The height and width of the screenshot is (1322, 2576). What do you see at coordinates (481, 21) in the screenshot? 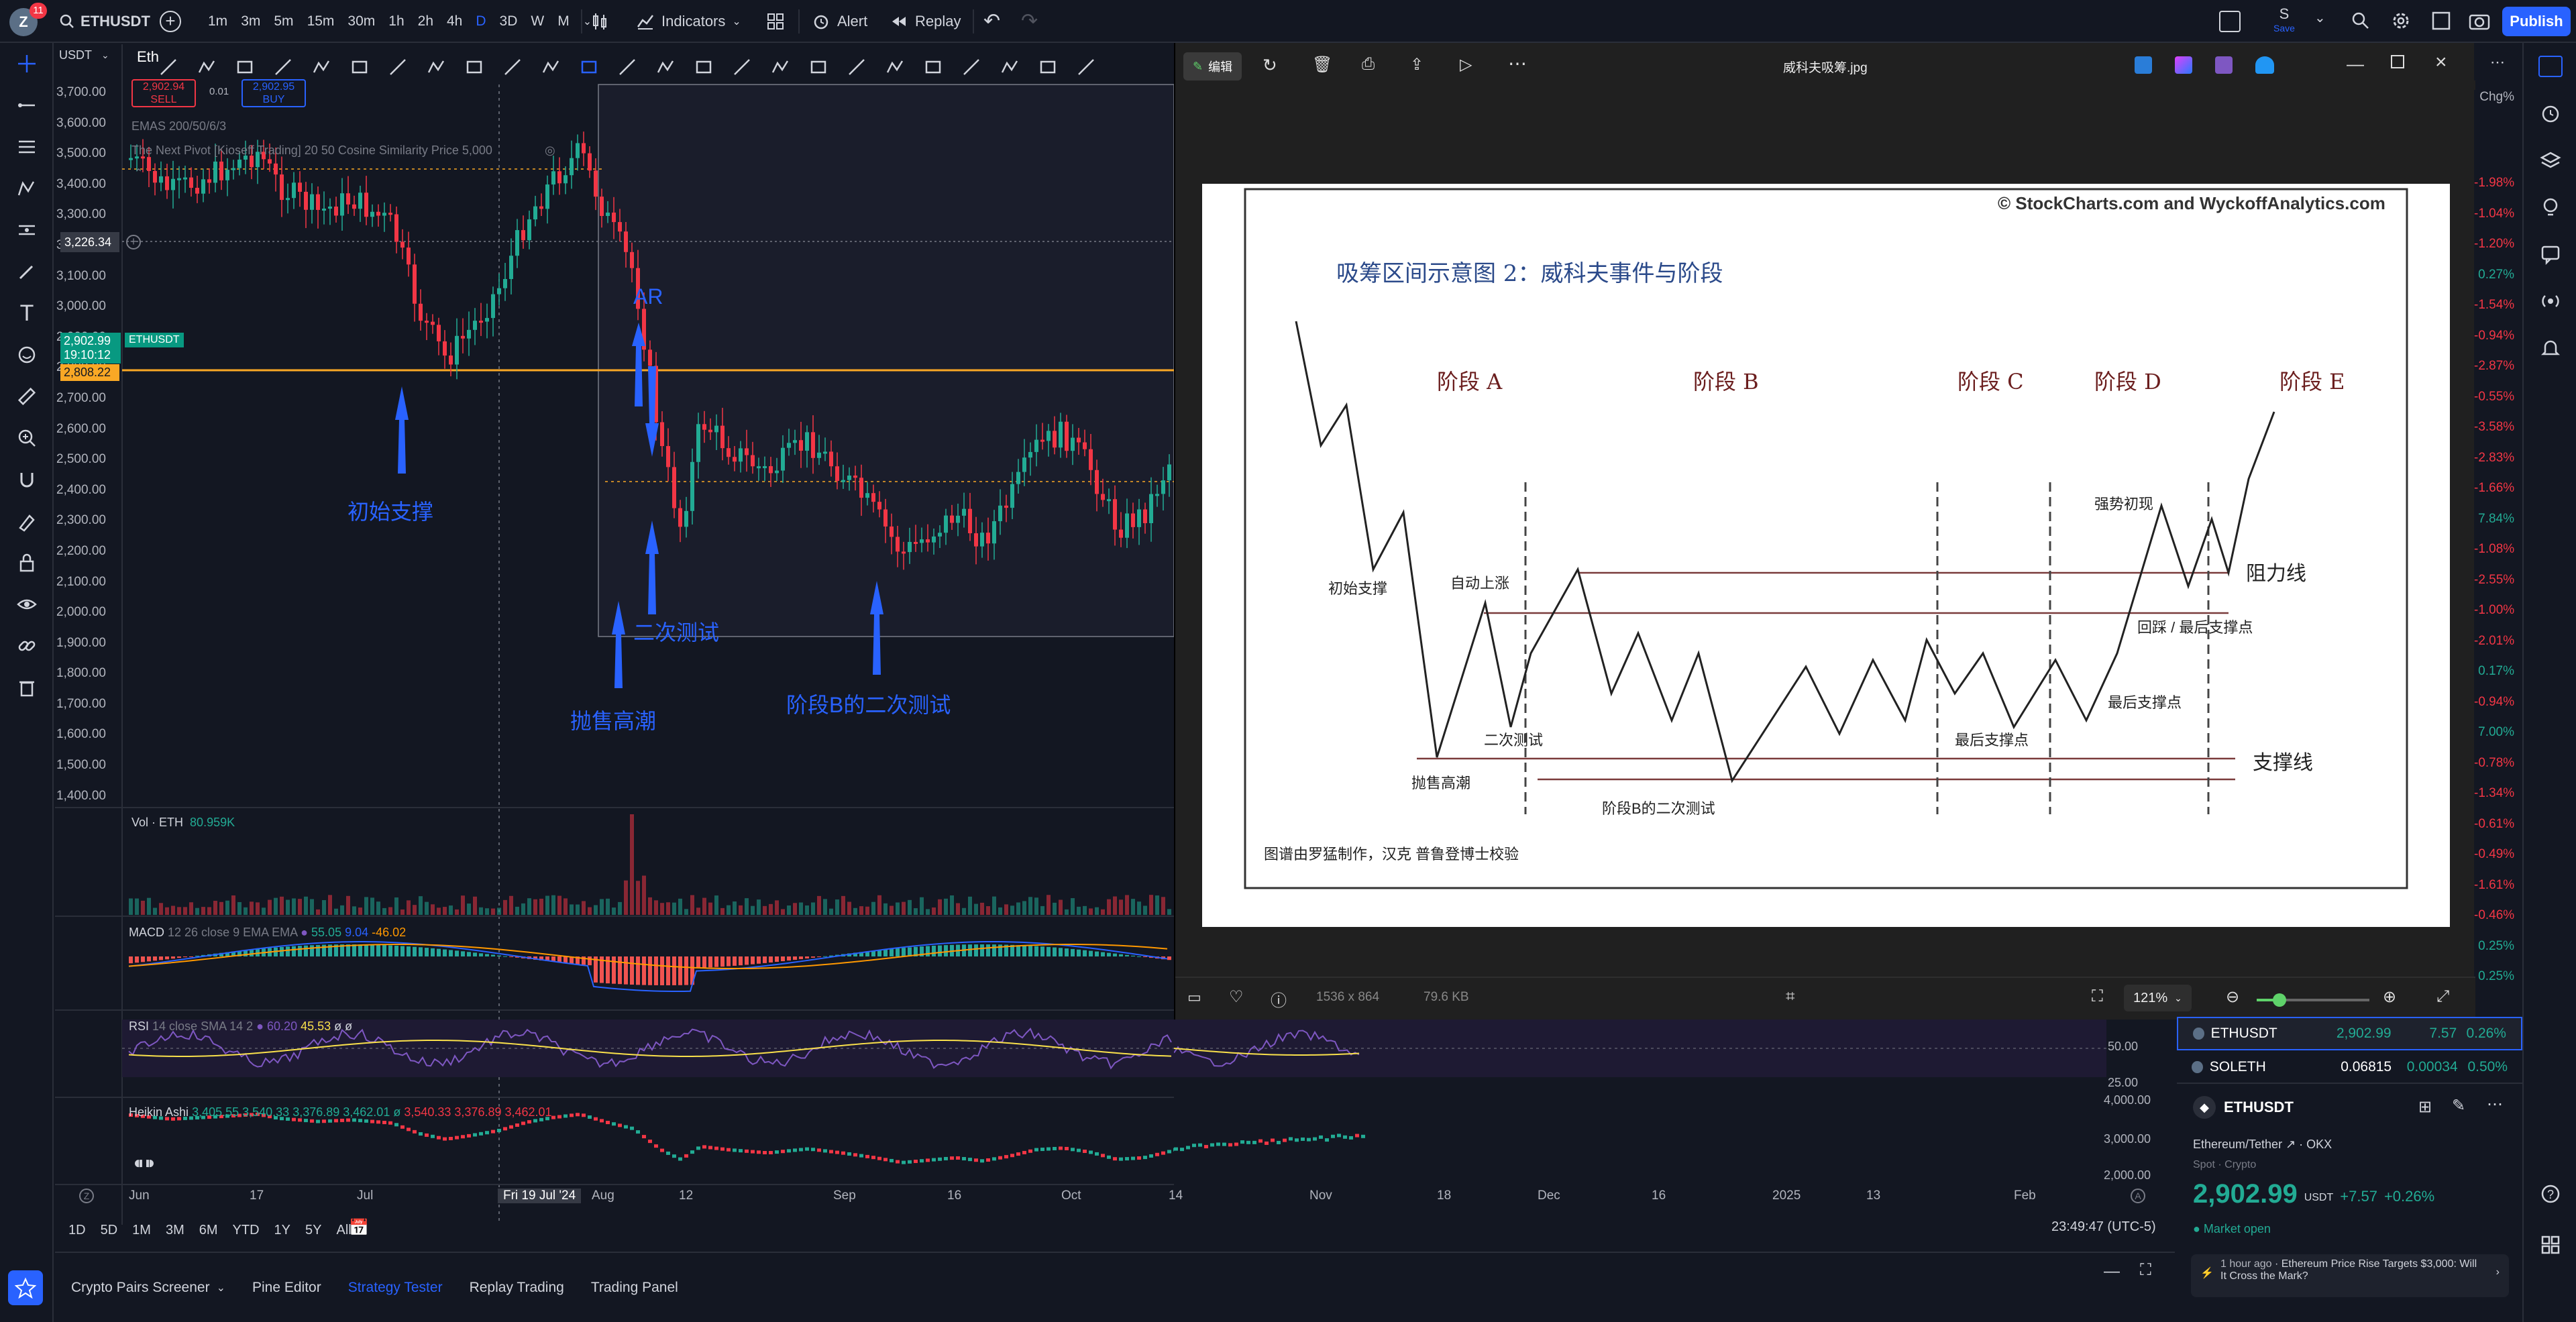
I see `interval-D: D` at bounding box center [481, 21].